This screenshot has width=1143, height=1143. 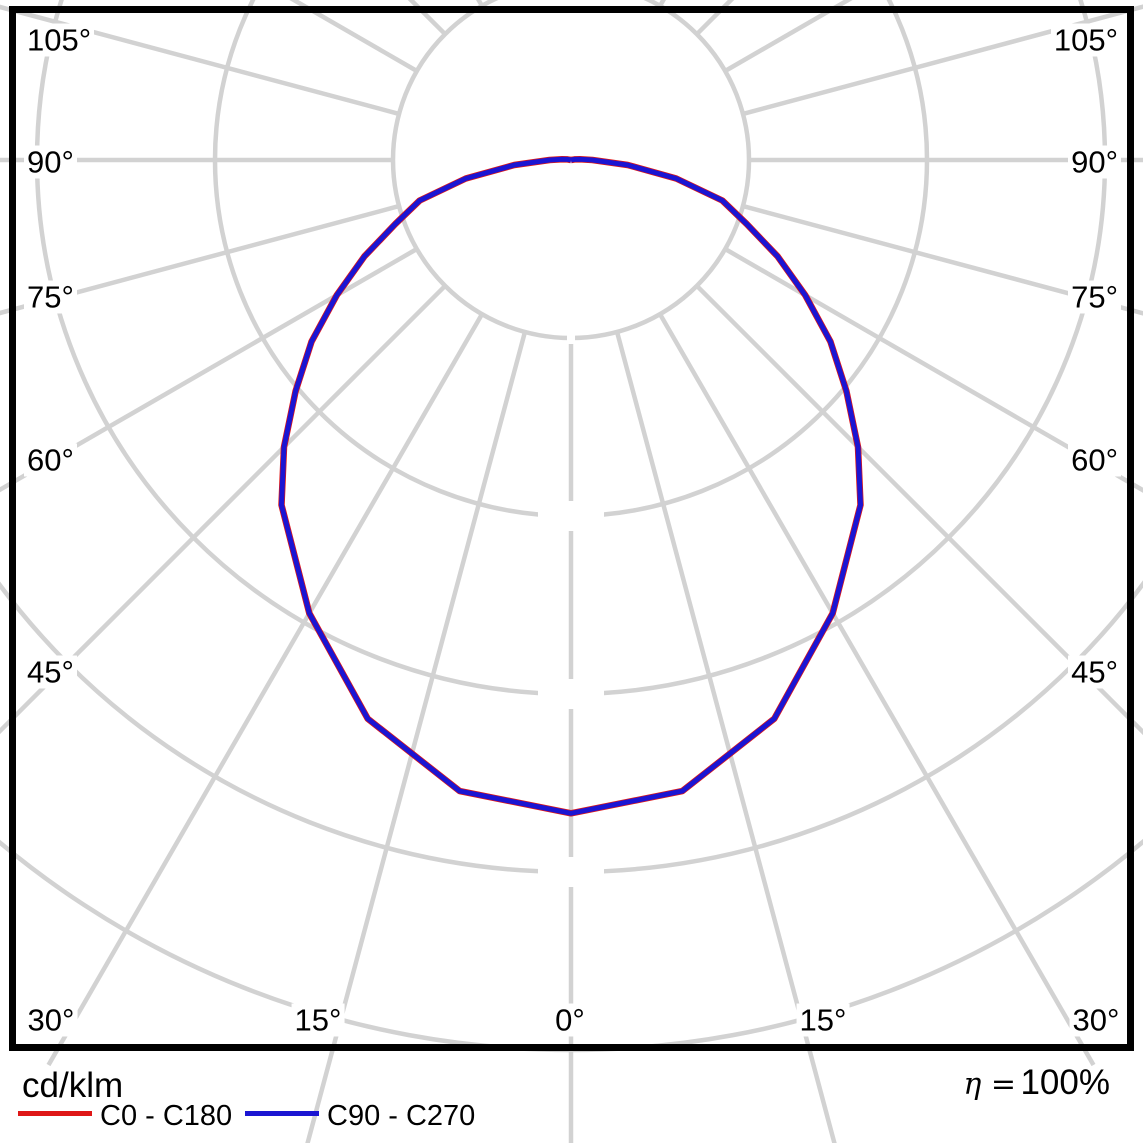 I want to click on efficiency-symbol: η =, so click(x=990, y=1084).